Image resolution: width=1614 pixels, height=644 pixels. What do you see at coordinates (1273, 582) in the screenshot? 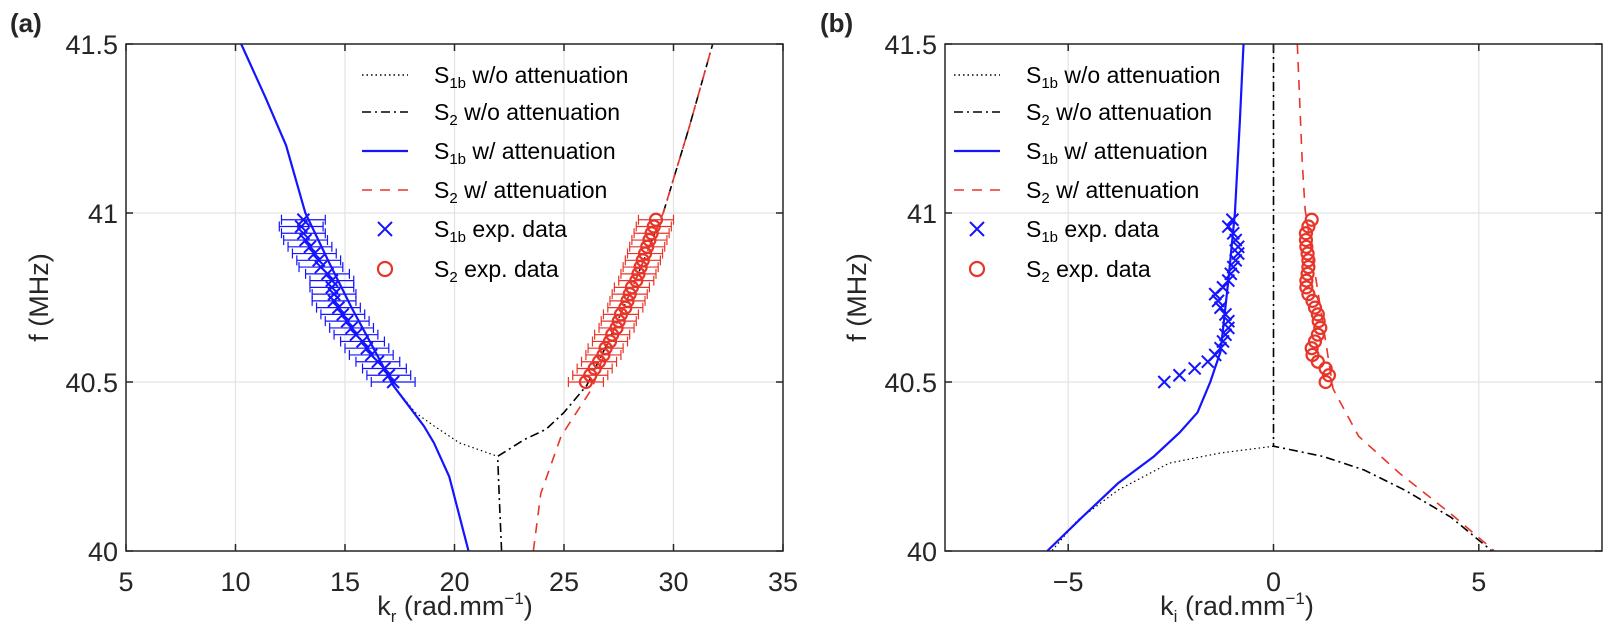
I see `x-tick-label: 0` at bounding box center [1273, 582].